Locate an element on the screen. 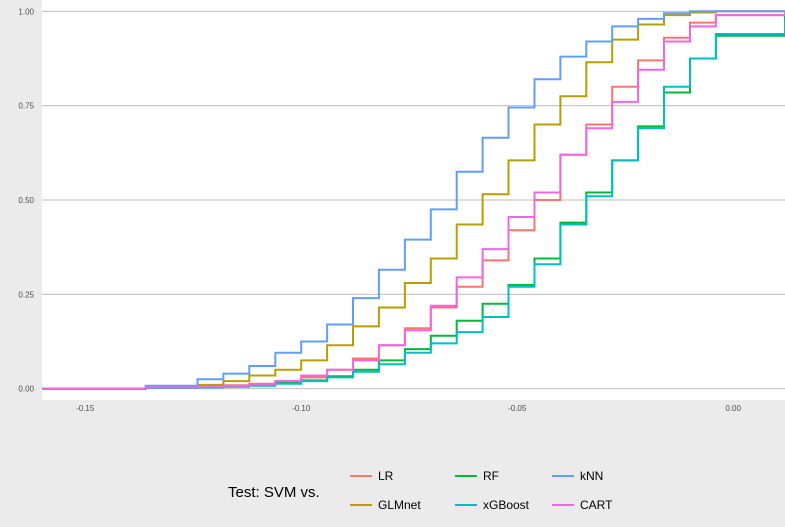  legend-label-glmnet: GLMnet is located at coordinates (399, 505).